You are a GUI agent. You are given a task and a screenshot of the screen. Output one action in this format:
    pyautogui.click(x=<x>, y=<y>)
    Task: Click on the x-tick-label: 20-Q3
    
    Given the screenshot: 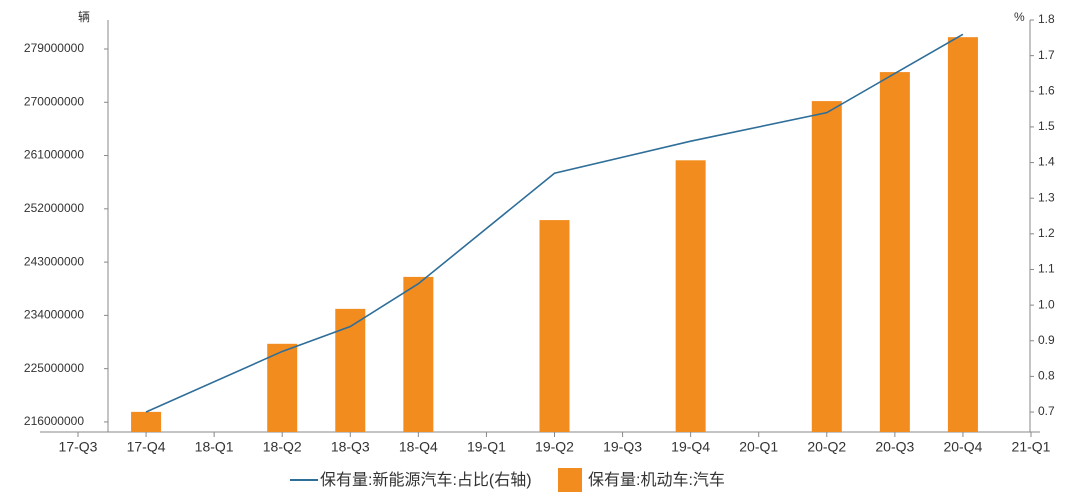 What is the action you would take?
    pyautogui.click(x=894, y=447)
    